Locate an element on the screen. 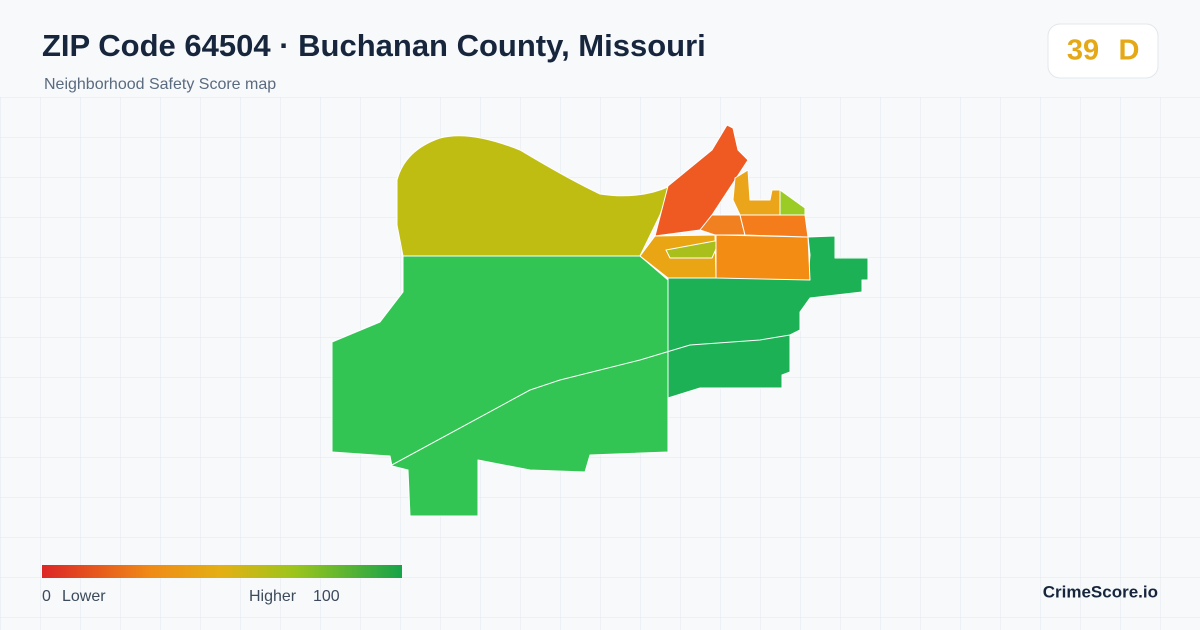 Image resolution: width=1200 pixels, height=630 pixels. legend-high: Higher is located at coordinates (273, 596).